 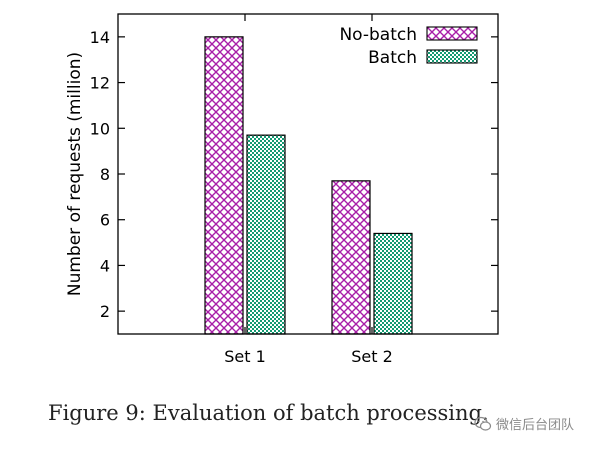 I want to click on y-tick-label: 8, so click(x=105, y=174).